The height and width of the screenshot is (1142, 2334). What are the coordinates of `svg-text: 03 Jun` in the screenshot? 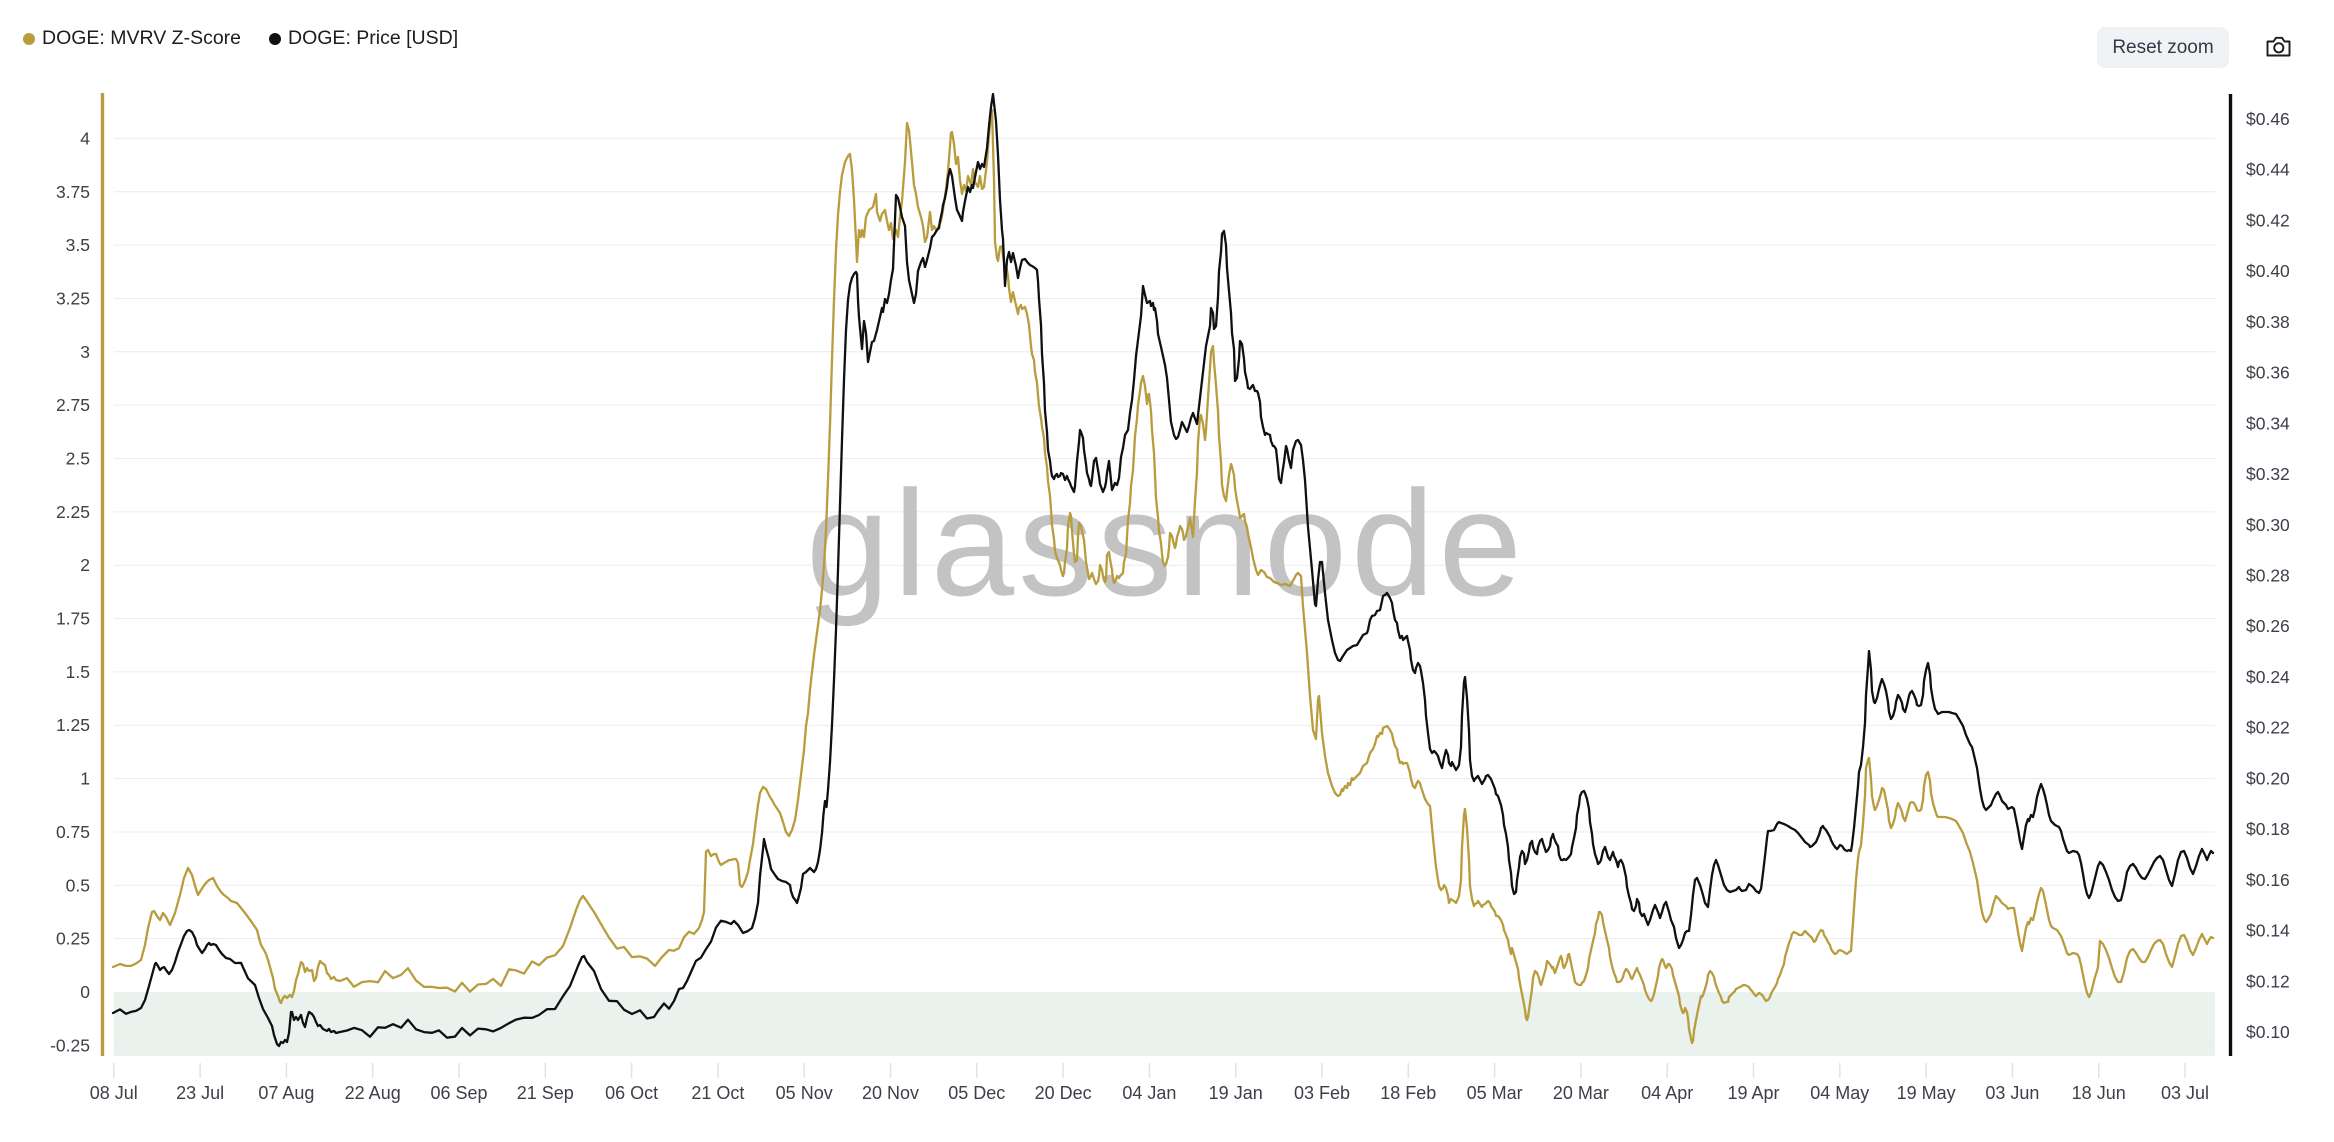 It's located at (2012, 1093).